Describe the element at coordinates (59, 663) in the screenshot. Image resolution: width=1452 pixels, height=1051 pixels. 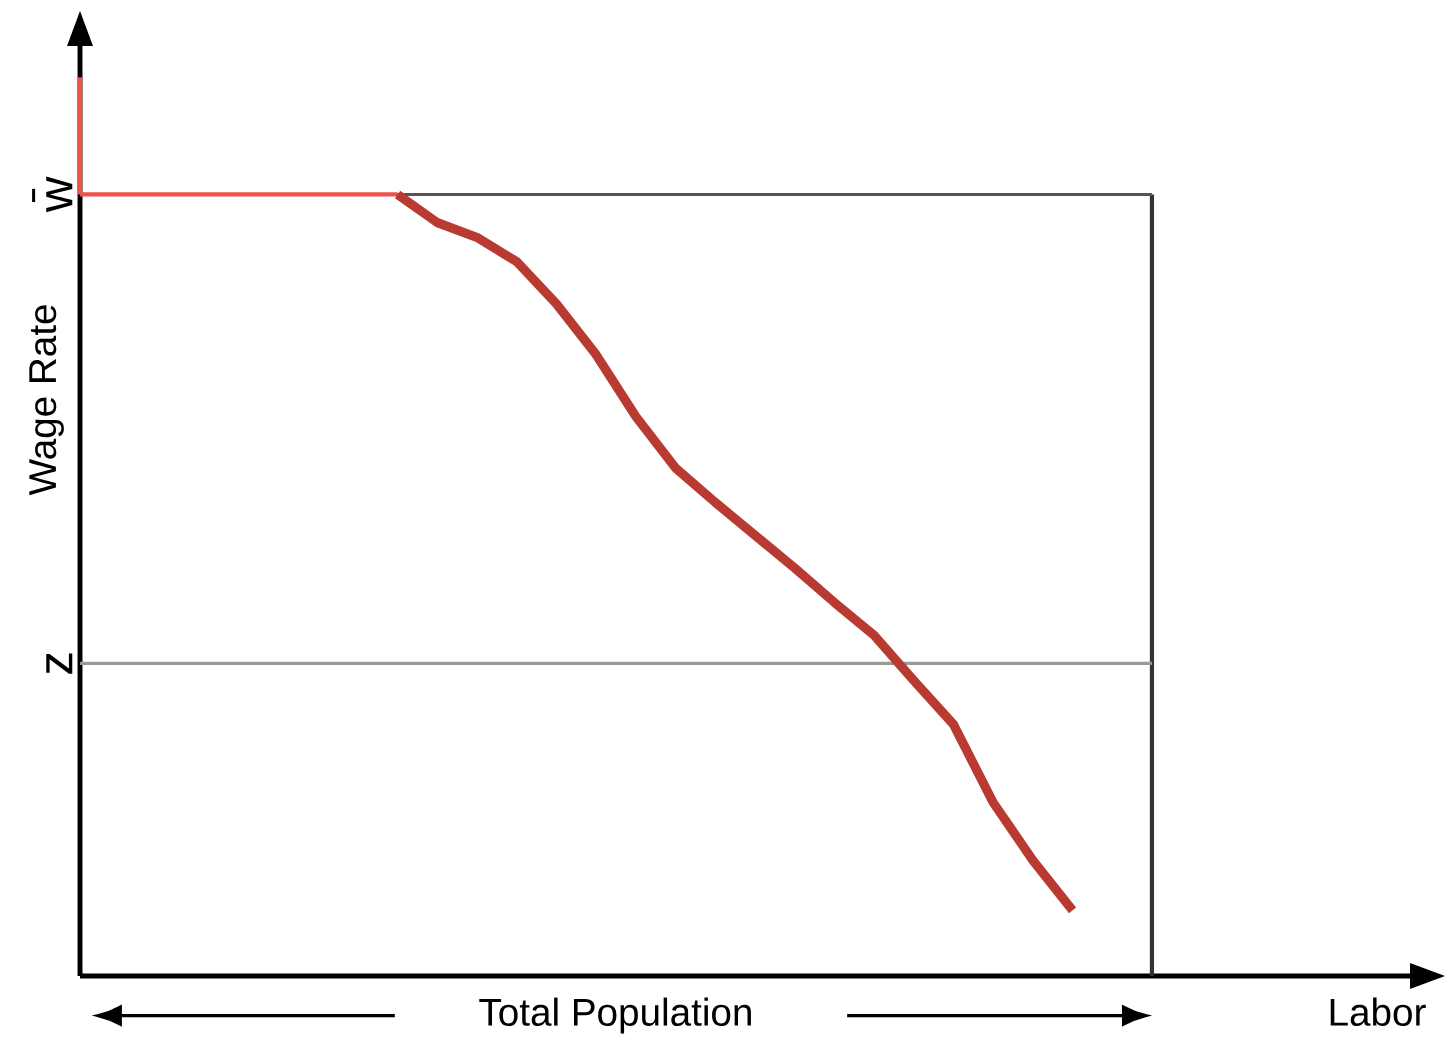
I see `ref-line-label: z` at that location.